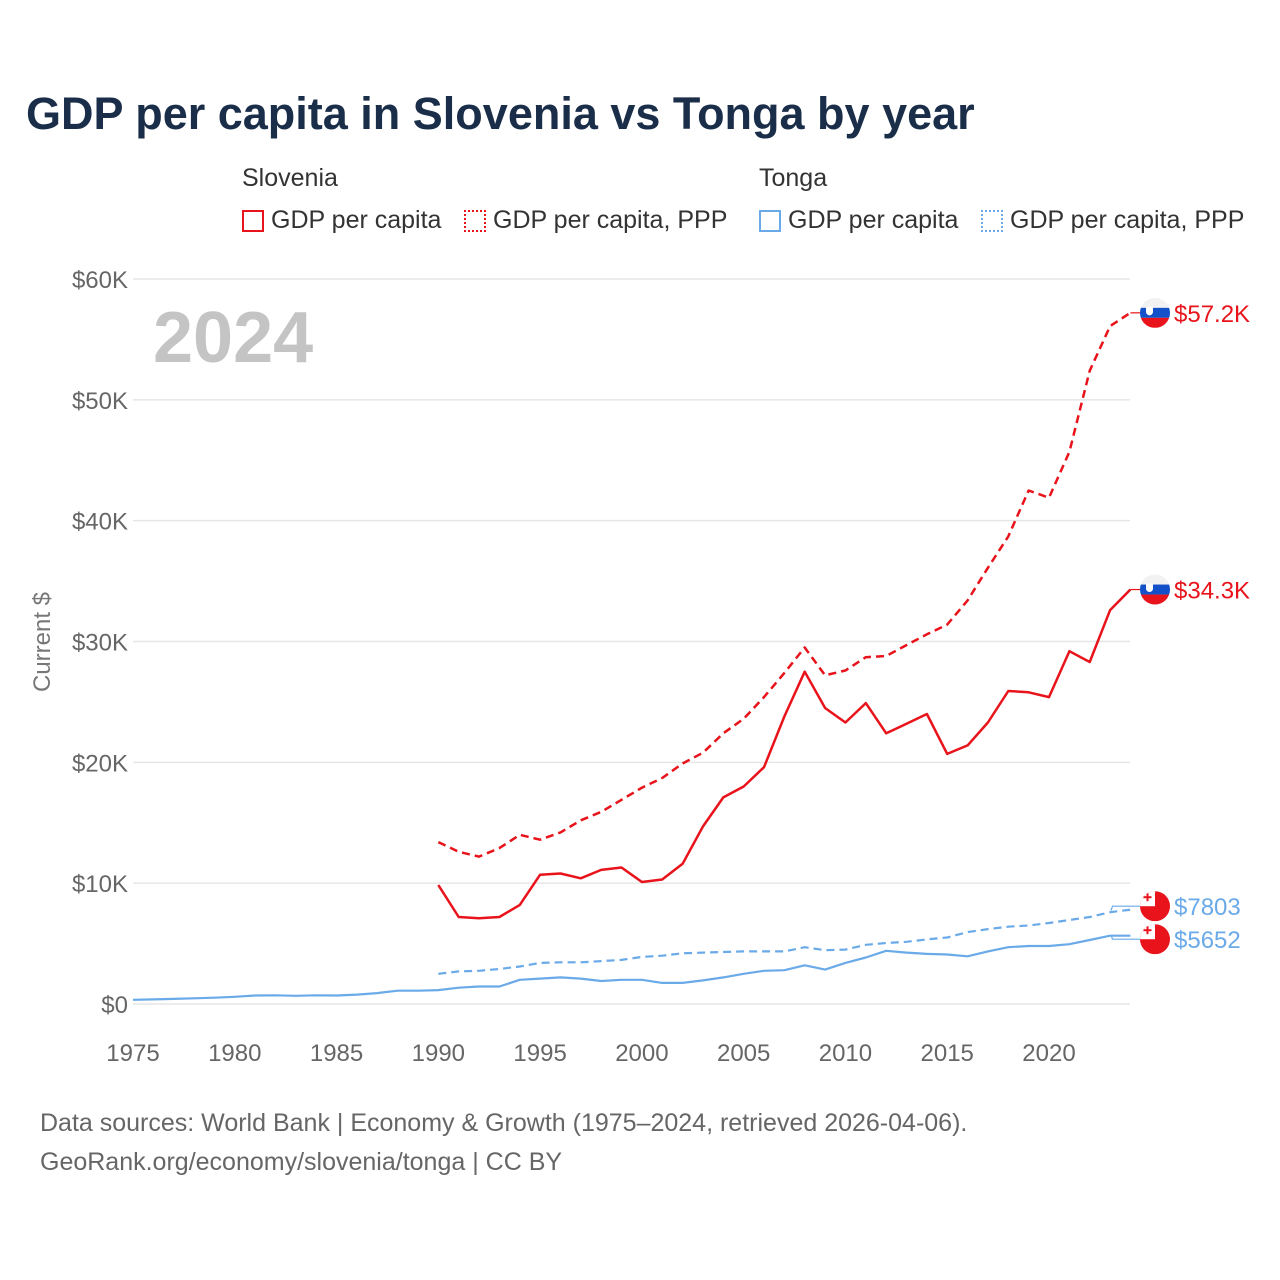 Image resolution: width=1280 pixels, height=1280 pixels. I want to click on end-value-label: $57.2K, so click(1212, 314).